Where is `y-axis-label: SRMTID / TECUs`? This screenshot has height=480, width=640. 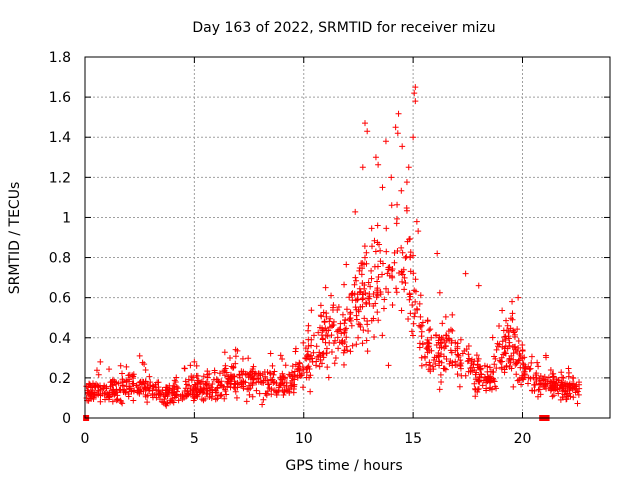
y-axis-label: SRMTID / TECUs is located at coordinates (15, 238).